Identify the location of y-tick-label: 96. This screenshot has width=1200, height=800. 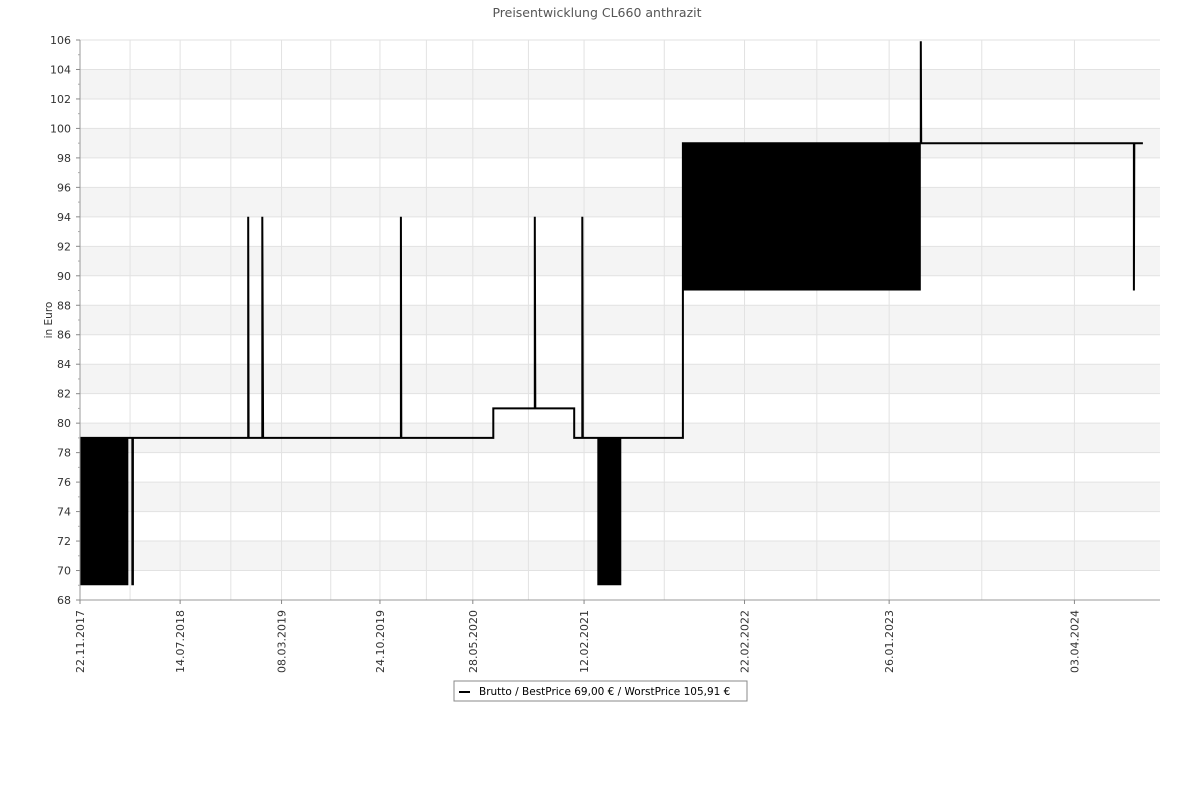
(64, 187).